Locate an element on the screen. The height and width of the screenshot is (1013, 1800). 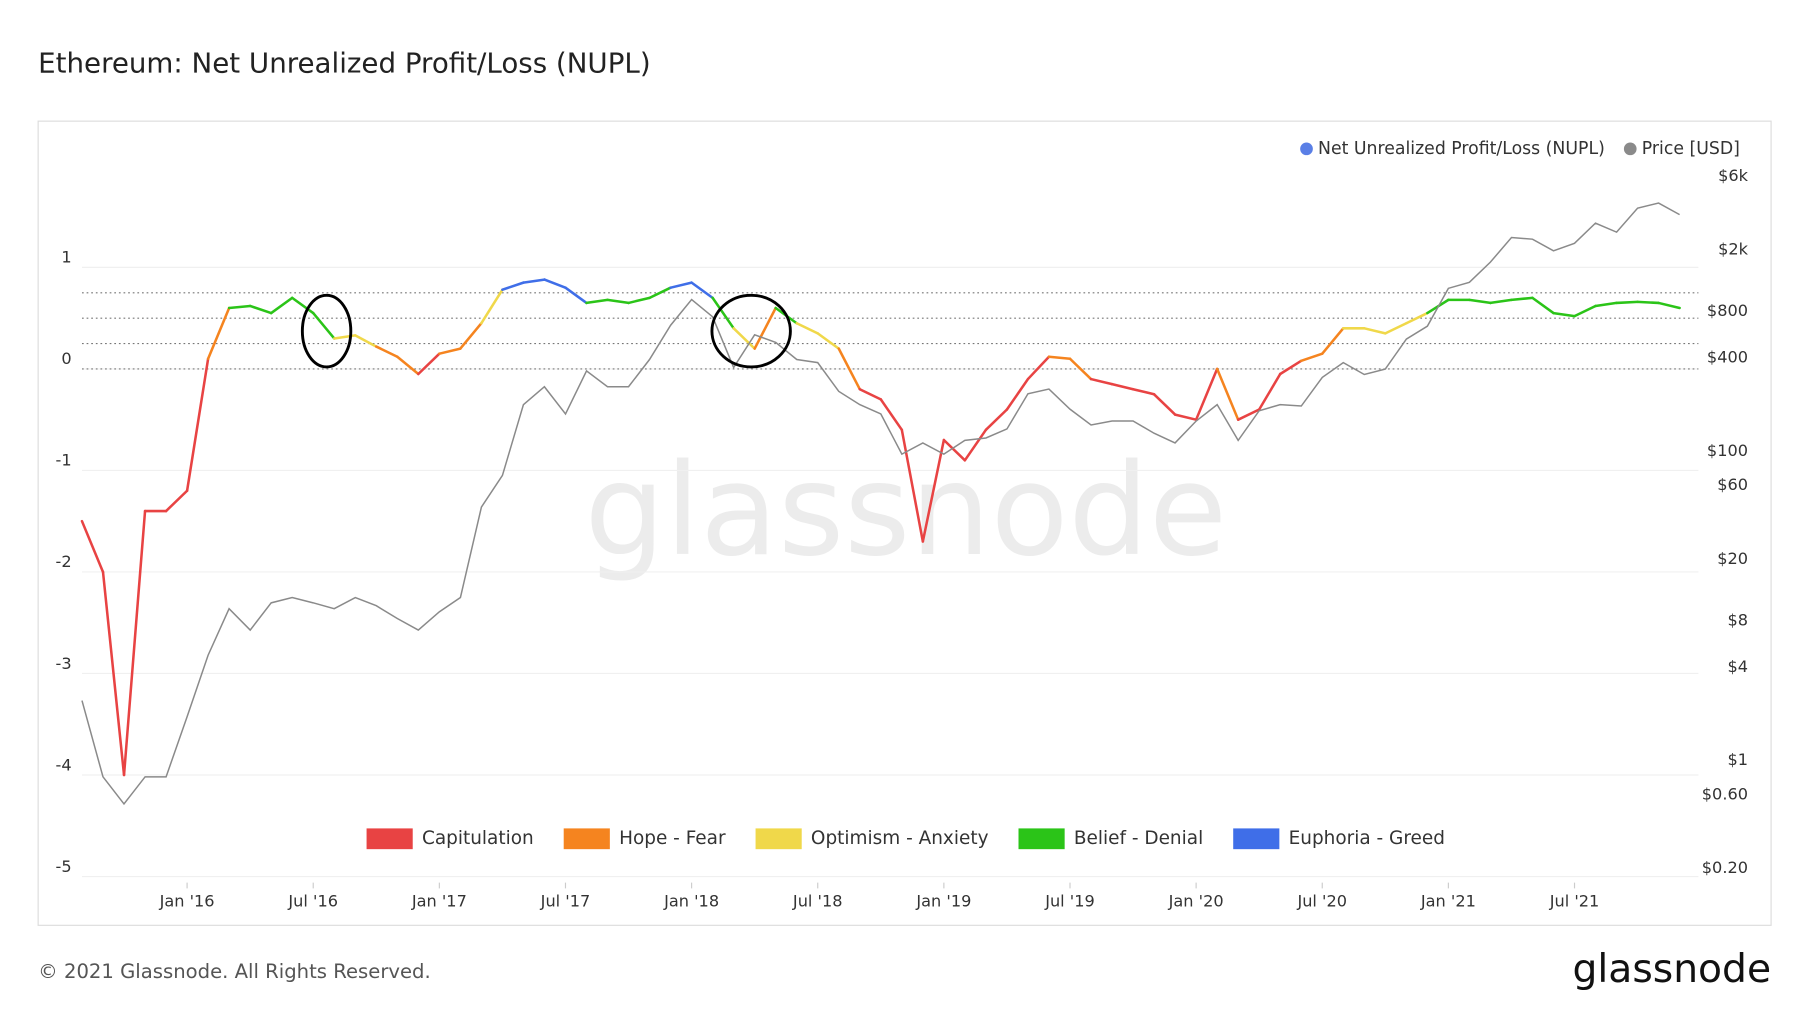
logo: glassnode is located at coordinates (1672, 969).